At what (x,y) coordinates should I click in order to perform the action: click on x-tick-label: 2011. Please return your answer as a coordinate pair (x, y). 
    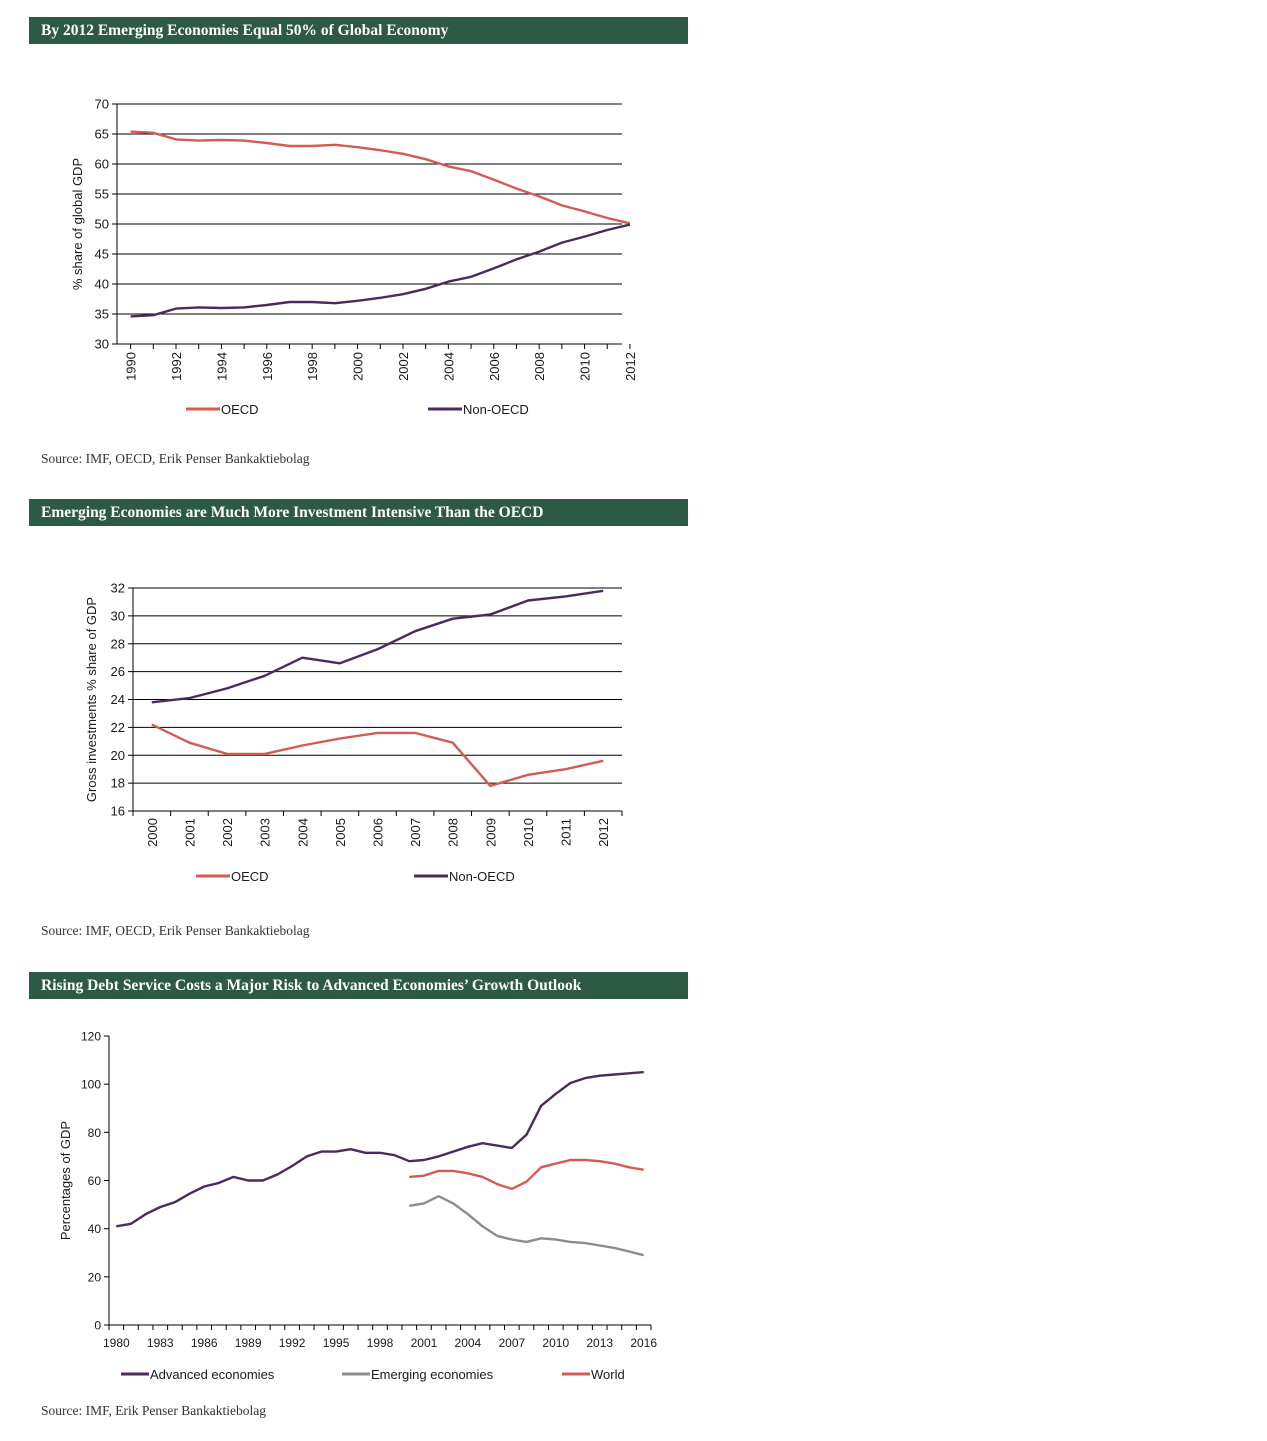
    Looking at the image, I should click on (566, 832).